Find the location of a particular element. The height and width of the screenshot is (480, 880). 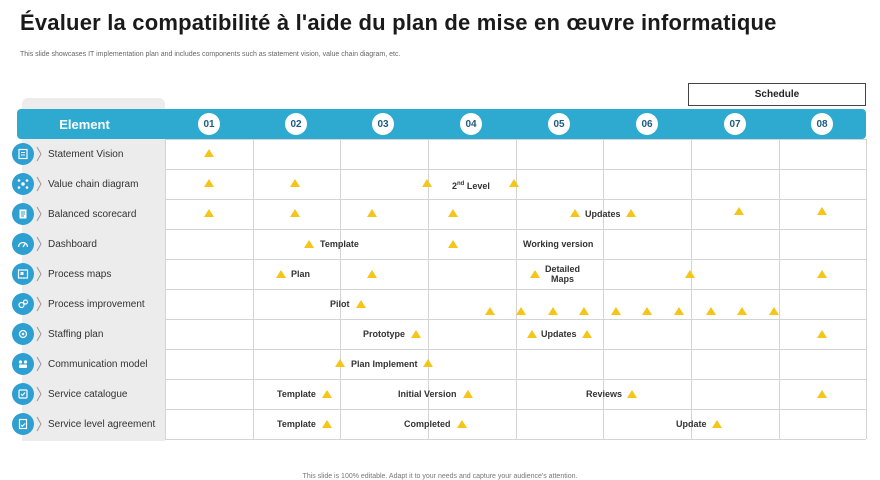

communication-icon is located at coordinates (23, 364).